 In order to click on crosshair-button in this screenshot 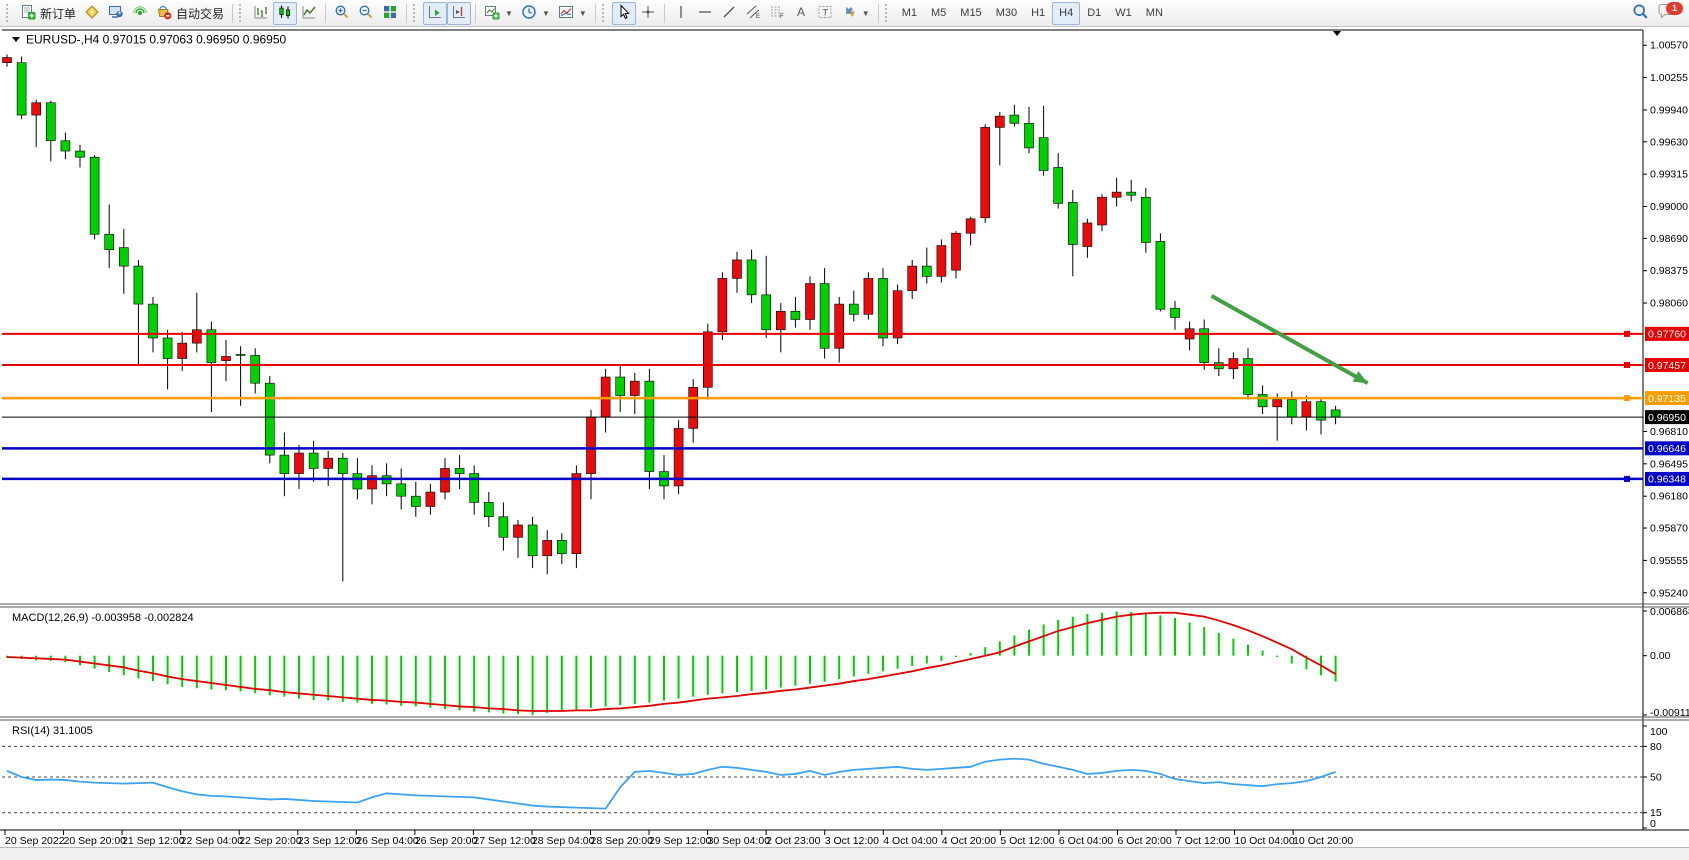, I will do `click(648, 13)`.